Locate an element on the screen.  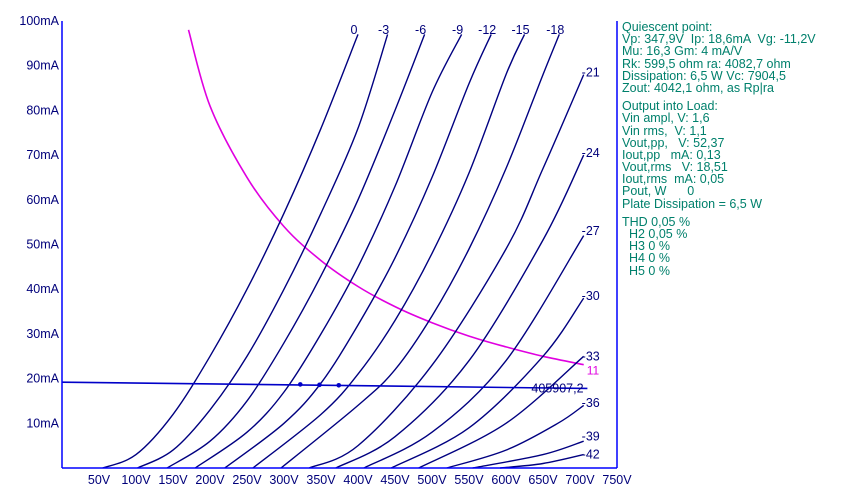
curve-label-vg-15: -15 is located at coordinates (520, 30).